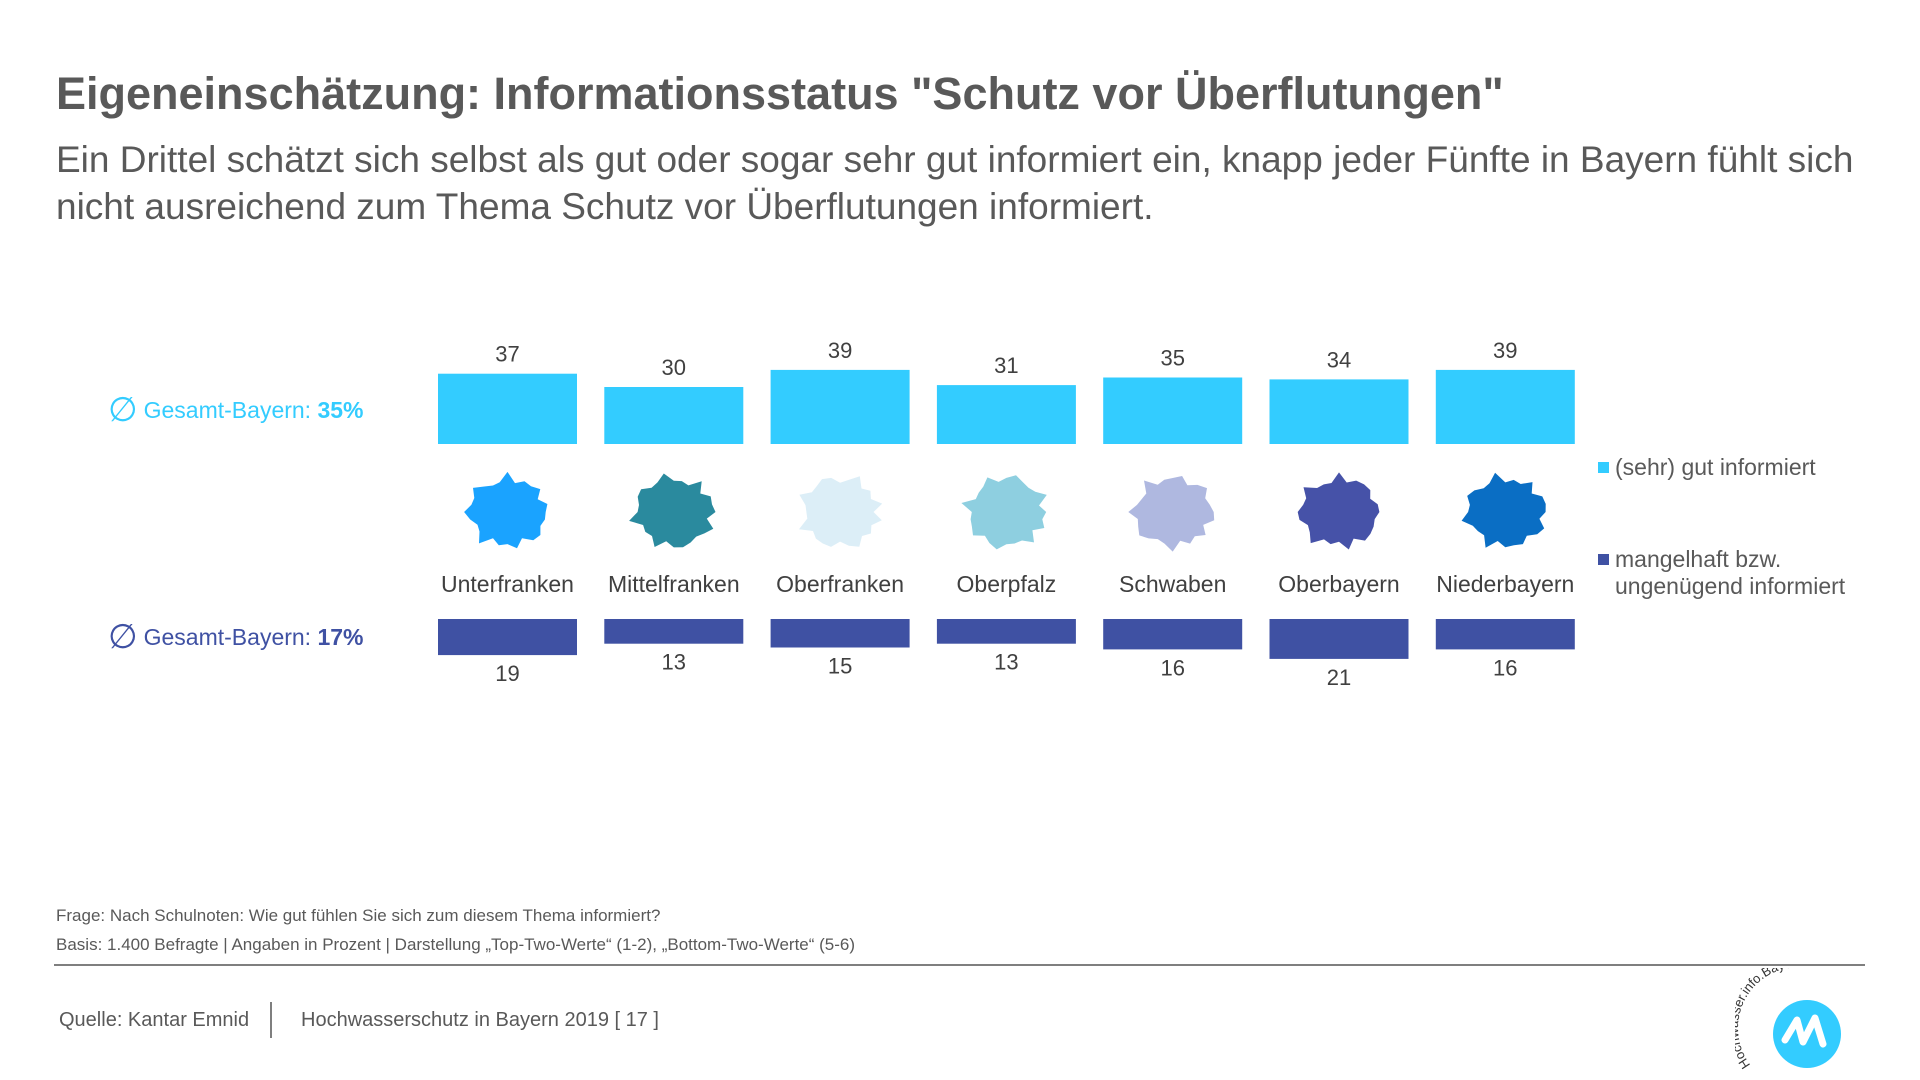 Image resolution: width=1920 pixels, height=1080 pixels. Describe the element at coordinates (507, 354) in the screenshot. I see `value-label-good-0: 37` at that location.